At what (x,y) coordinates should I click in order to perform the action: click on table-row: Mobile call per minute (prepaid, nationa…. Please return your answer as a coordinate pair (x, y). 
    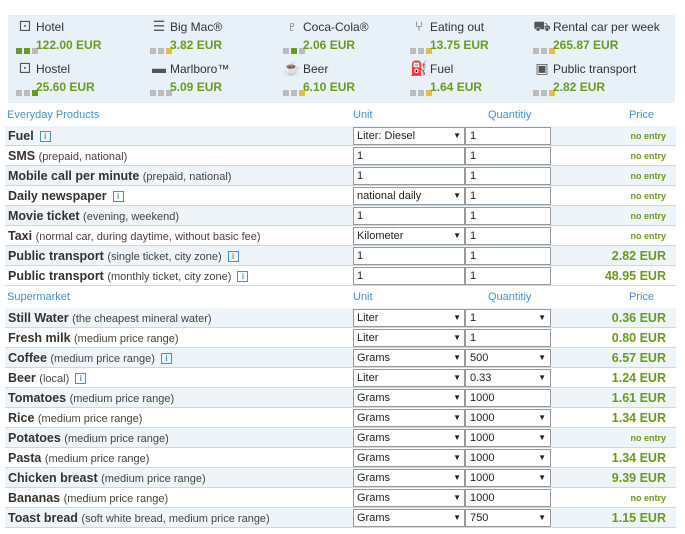
    Looking at the image, I should click on (340, 176).